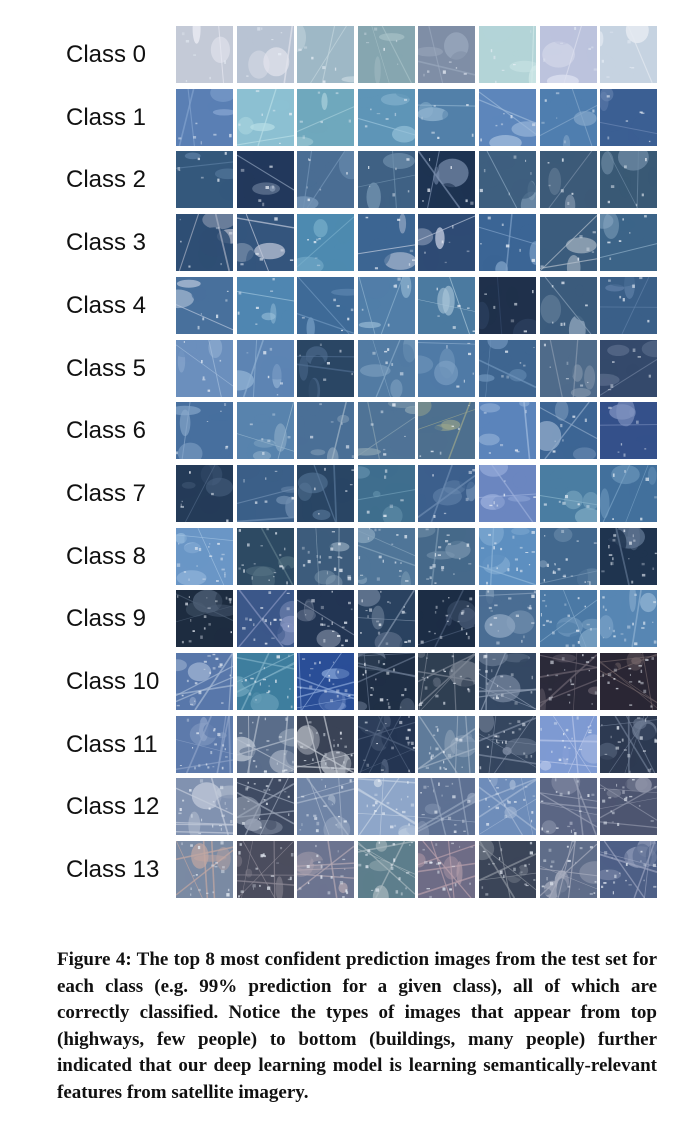  I want to click on class-row: Class 2, so click(342, 180).